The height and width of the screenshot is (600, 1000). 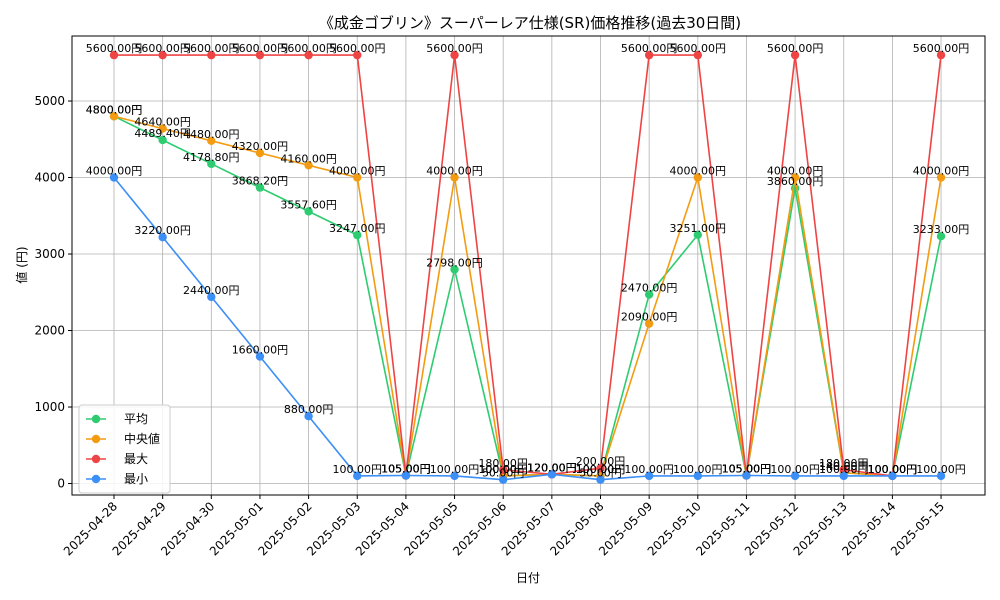 What do you see at coordinates (357, 228) in the screenshot?
I see `data-label: 3247.00円` at bounding box center [357, 228].